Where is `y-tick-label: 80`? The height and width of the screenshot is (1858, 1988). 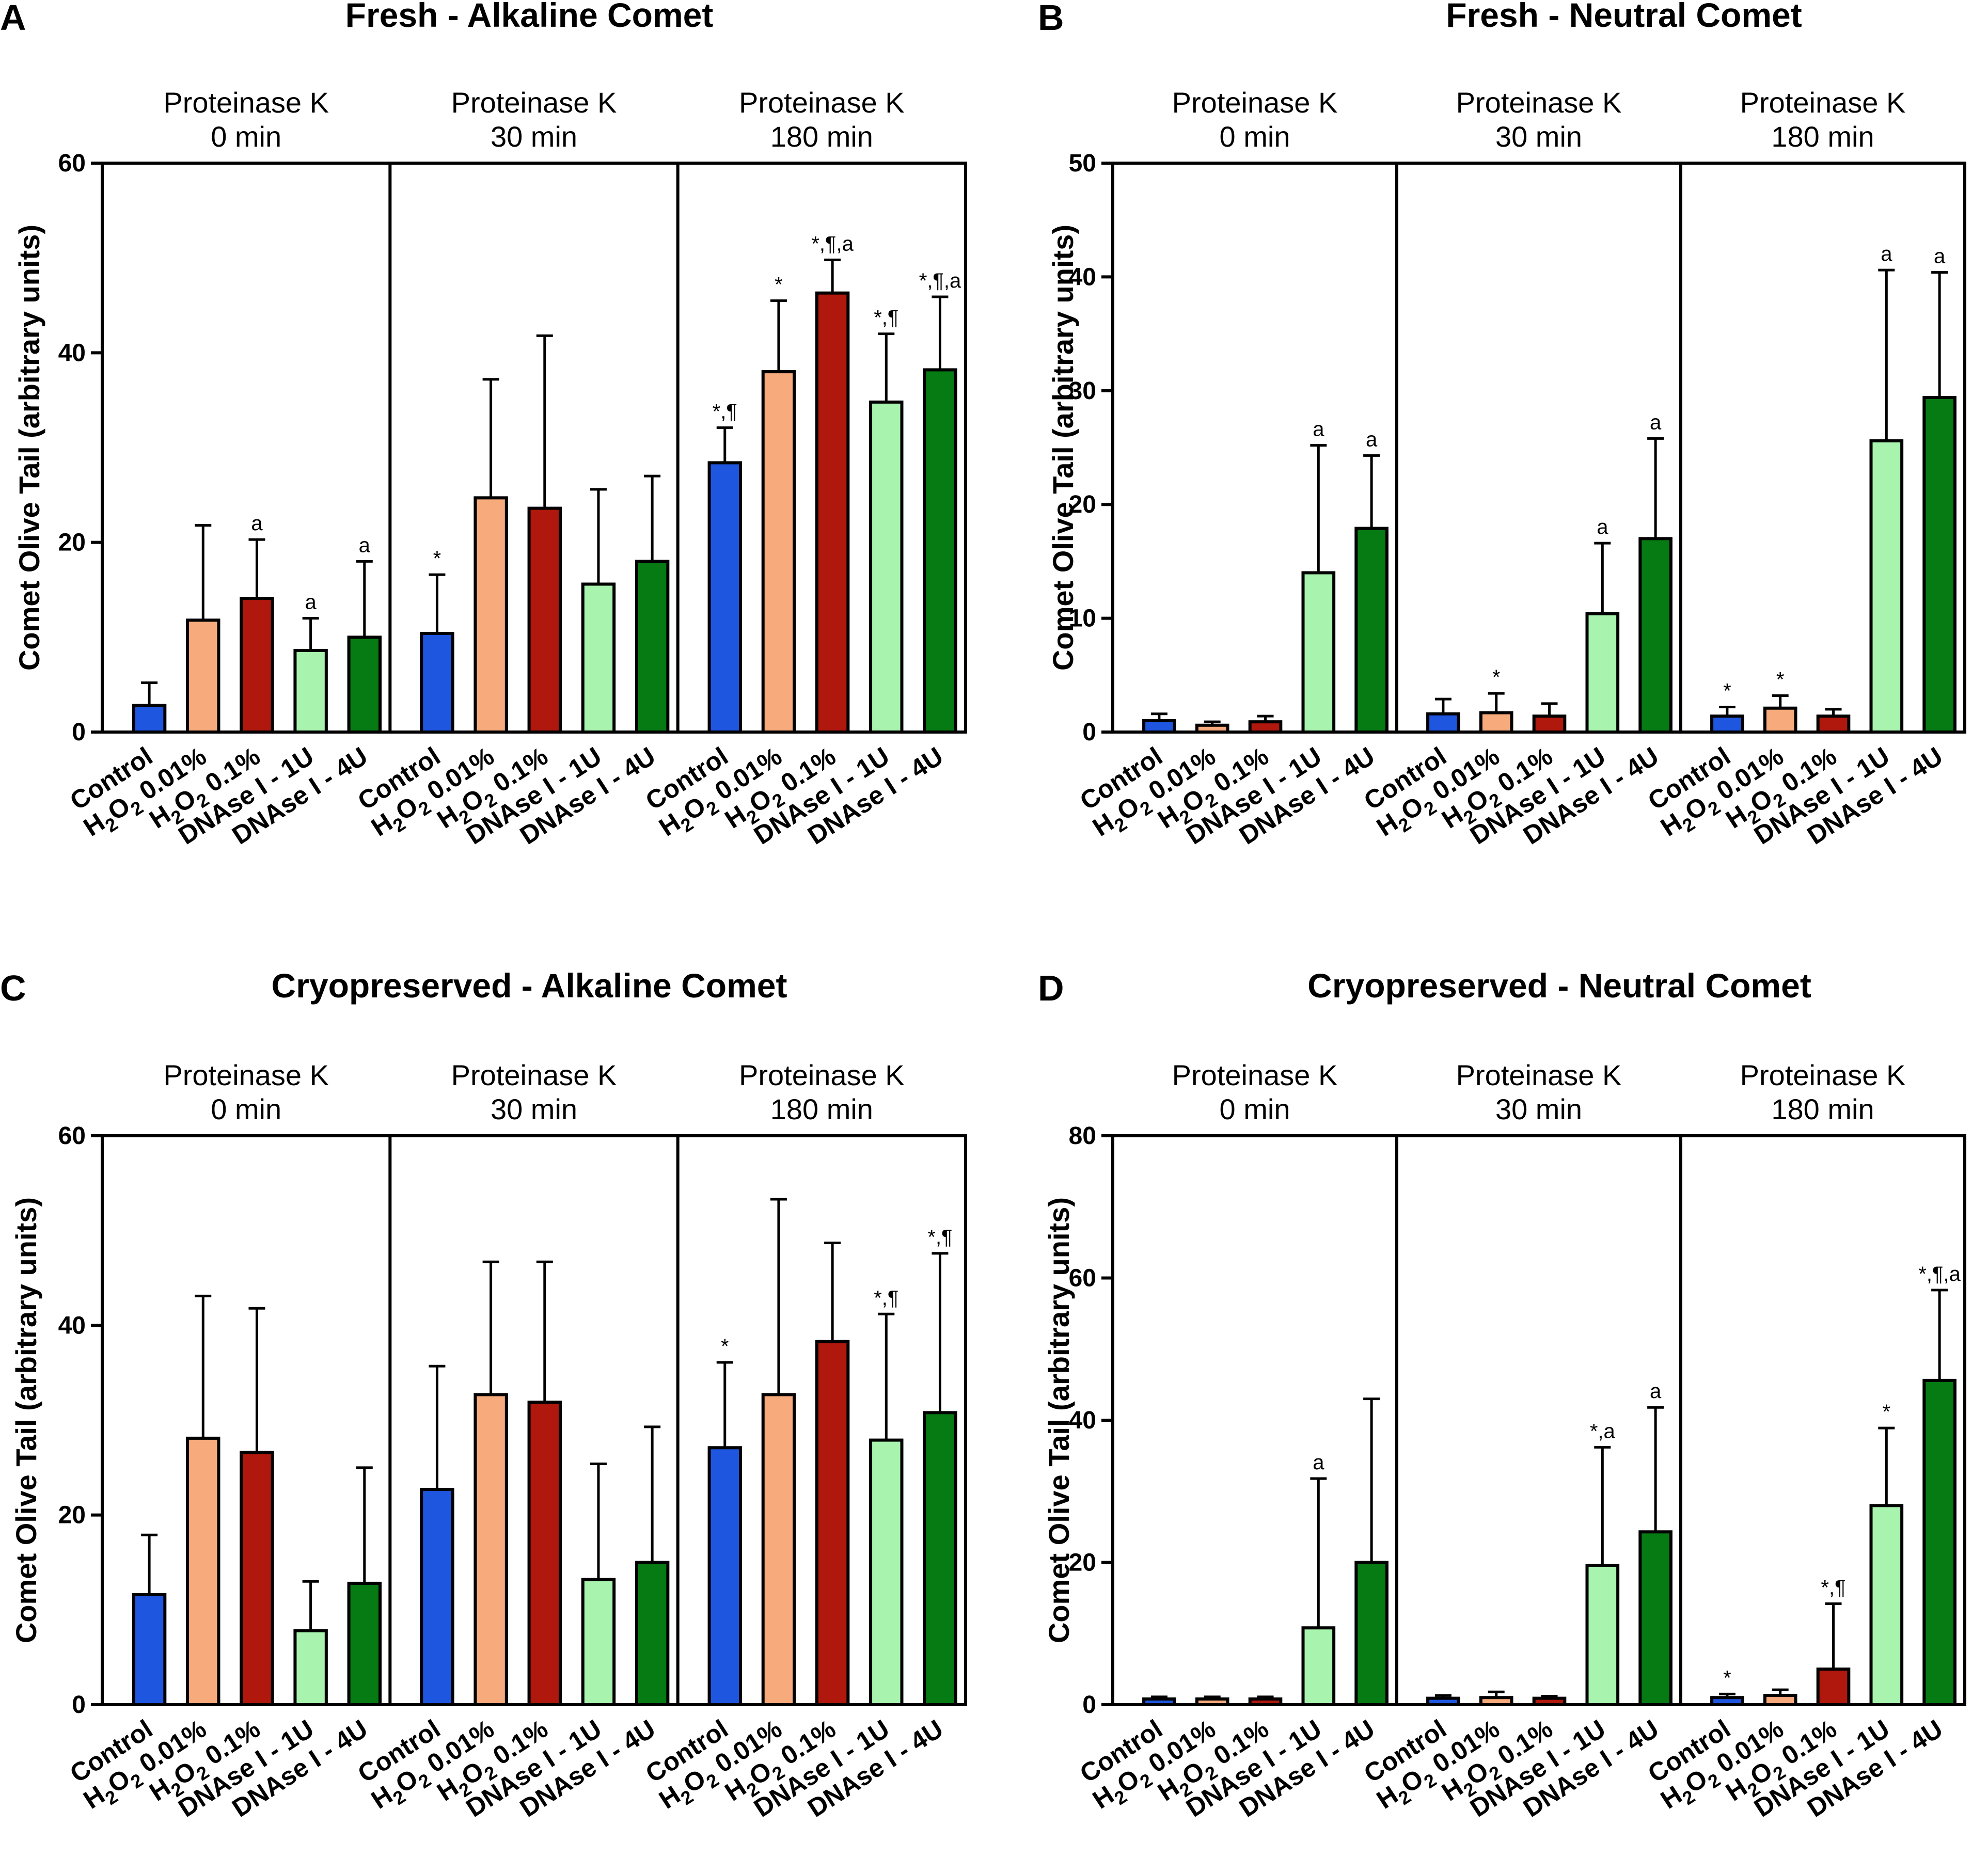
y-tick-label: 80 is located at coordinates (1082, 1136).